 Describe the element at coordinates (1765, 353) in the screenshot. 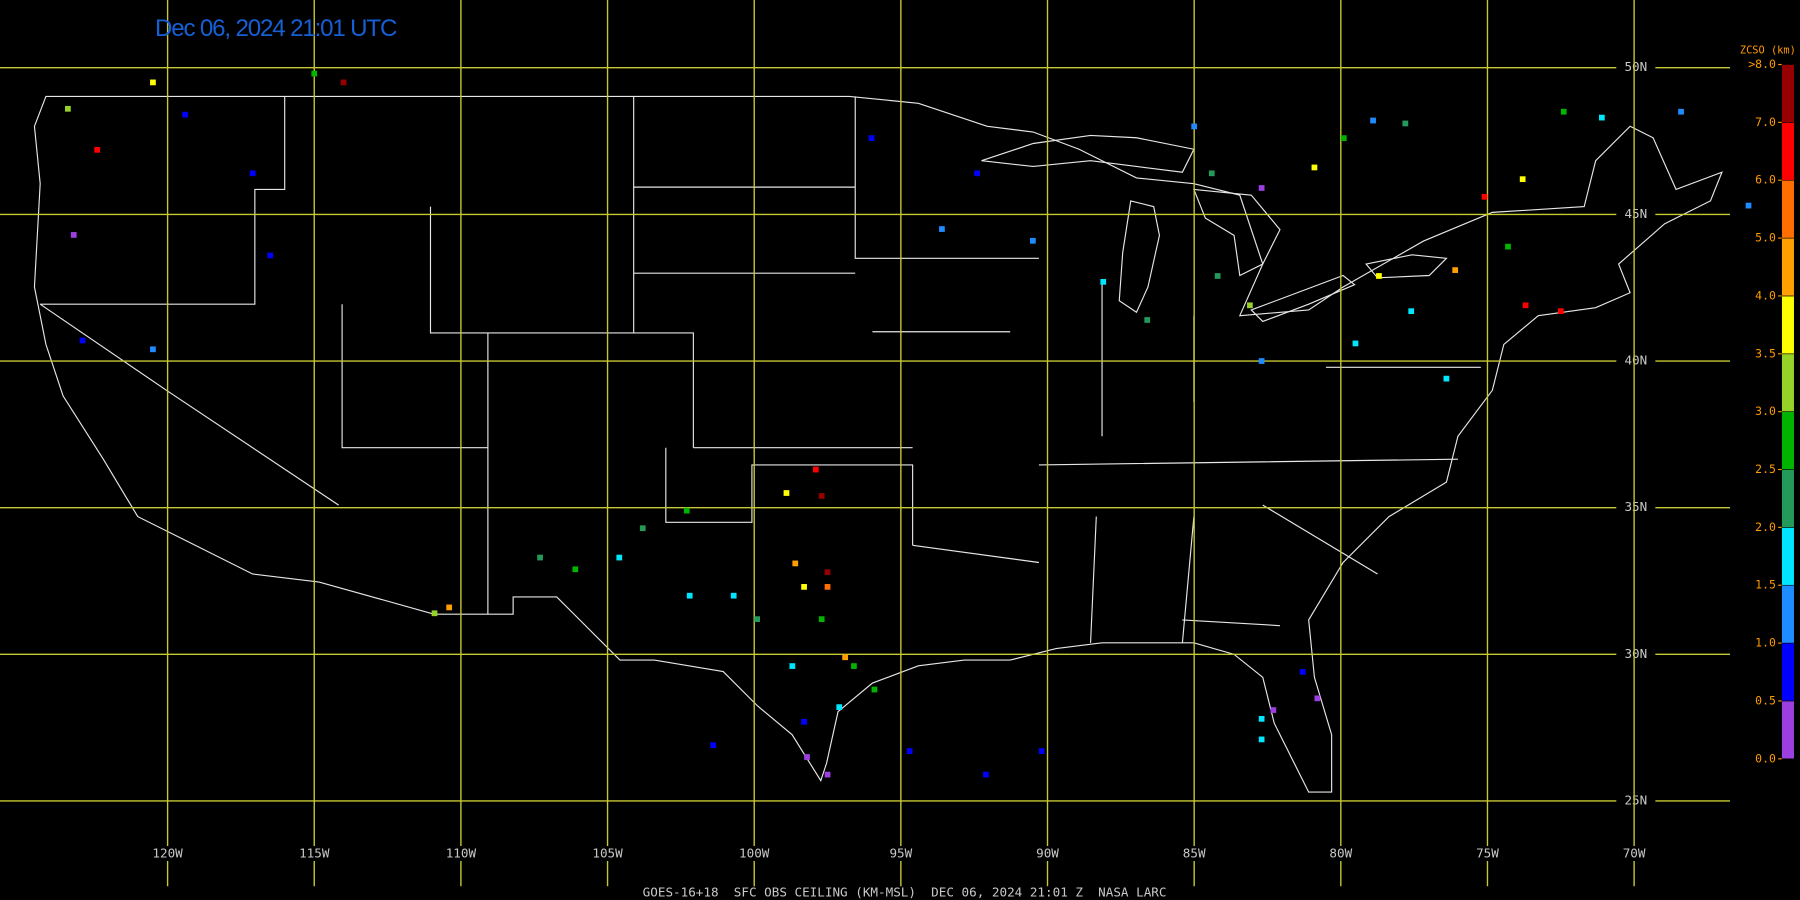

I see `legend-label: 3.5` at that location.